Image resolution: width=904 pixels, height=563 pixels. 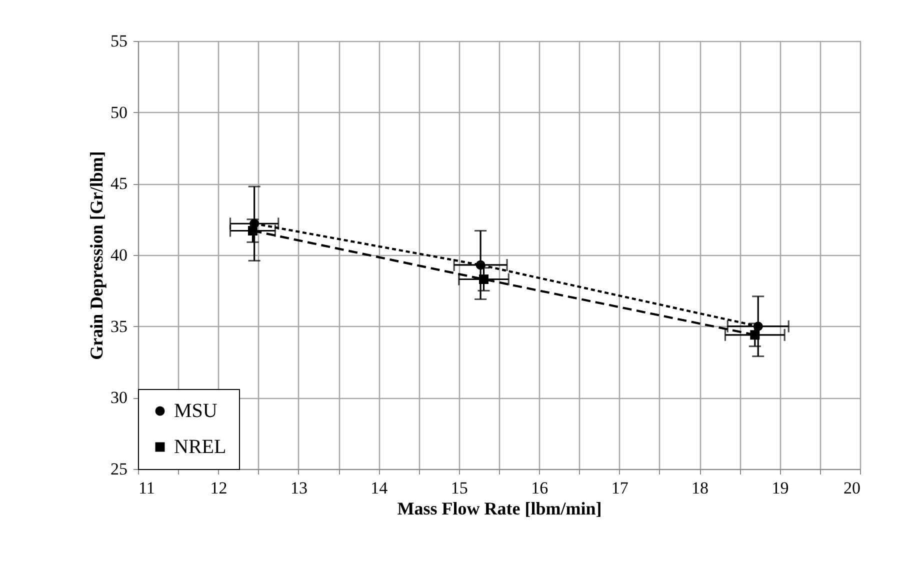 I want to click on x-tick-label: 12, so click(x=219, y=488).